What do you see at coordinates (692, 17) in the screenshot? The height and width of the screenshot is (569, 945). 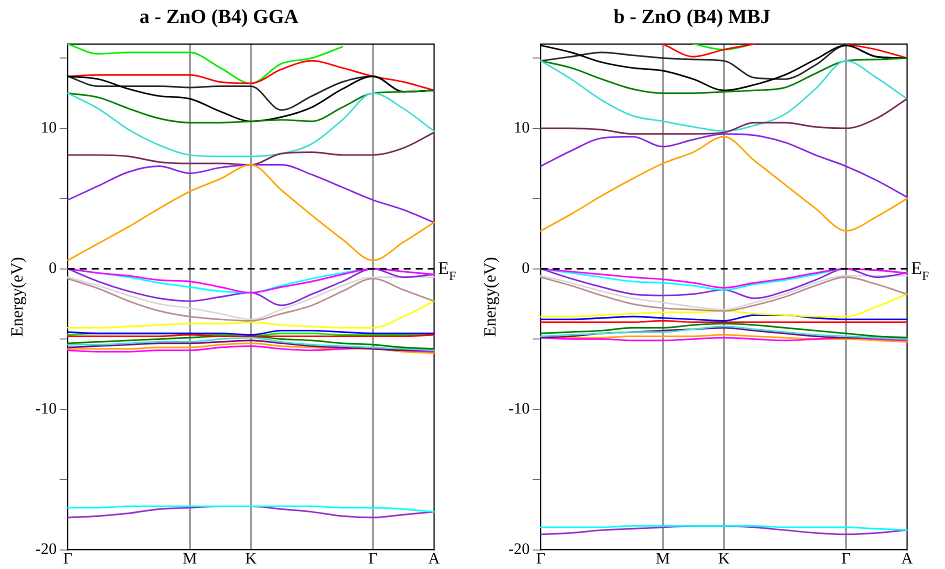 I see `chart-title: b - ZnO (B4) MBJ` at bounding box center [692, 17].